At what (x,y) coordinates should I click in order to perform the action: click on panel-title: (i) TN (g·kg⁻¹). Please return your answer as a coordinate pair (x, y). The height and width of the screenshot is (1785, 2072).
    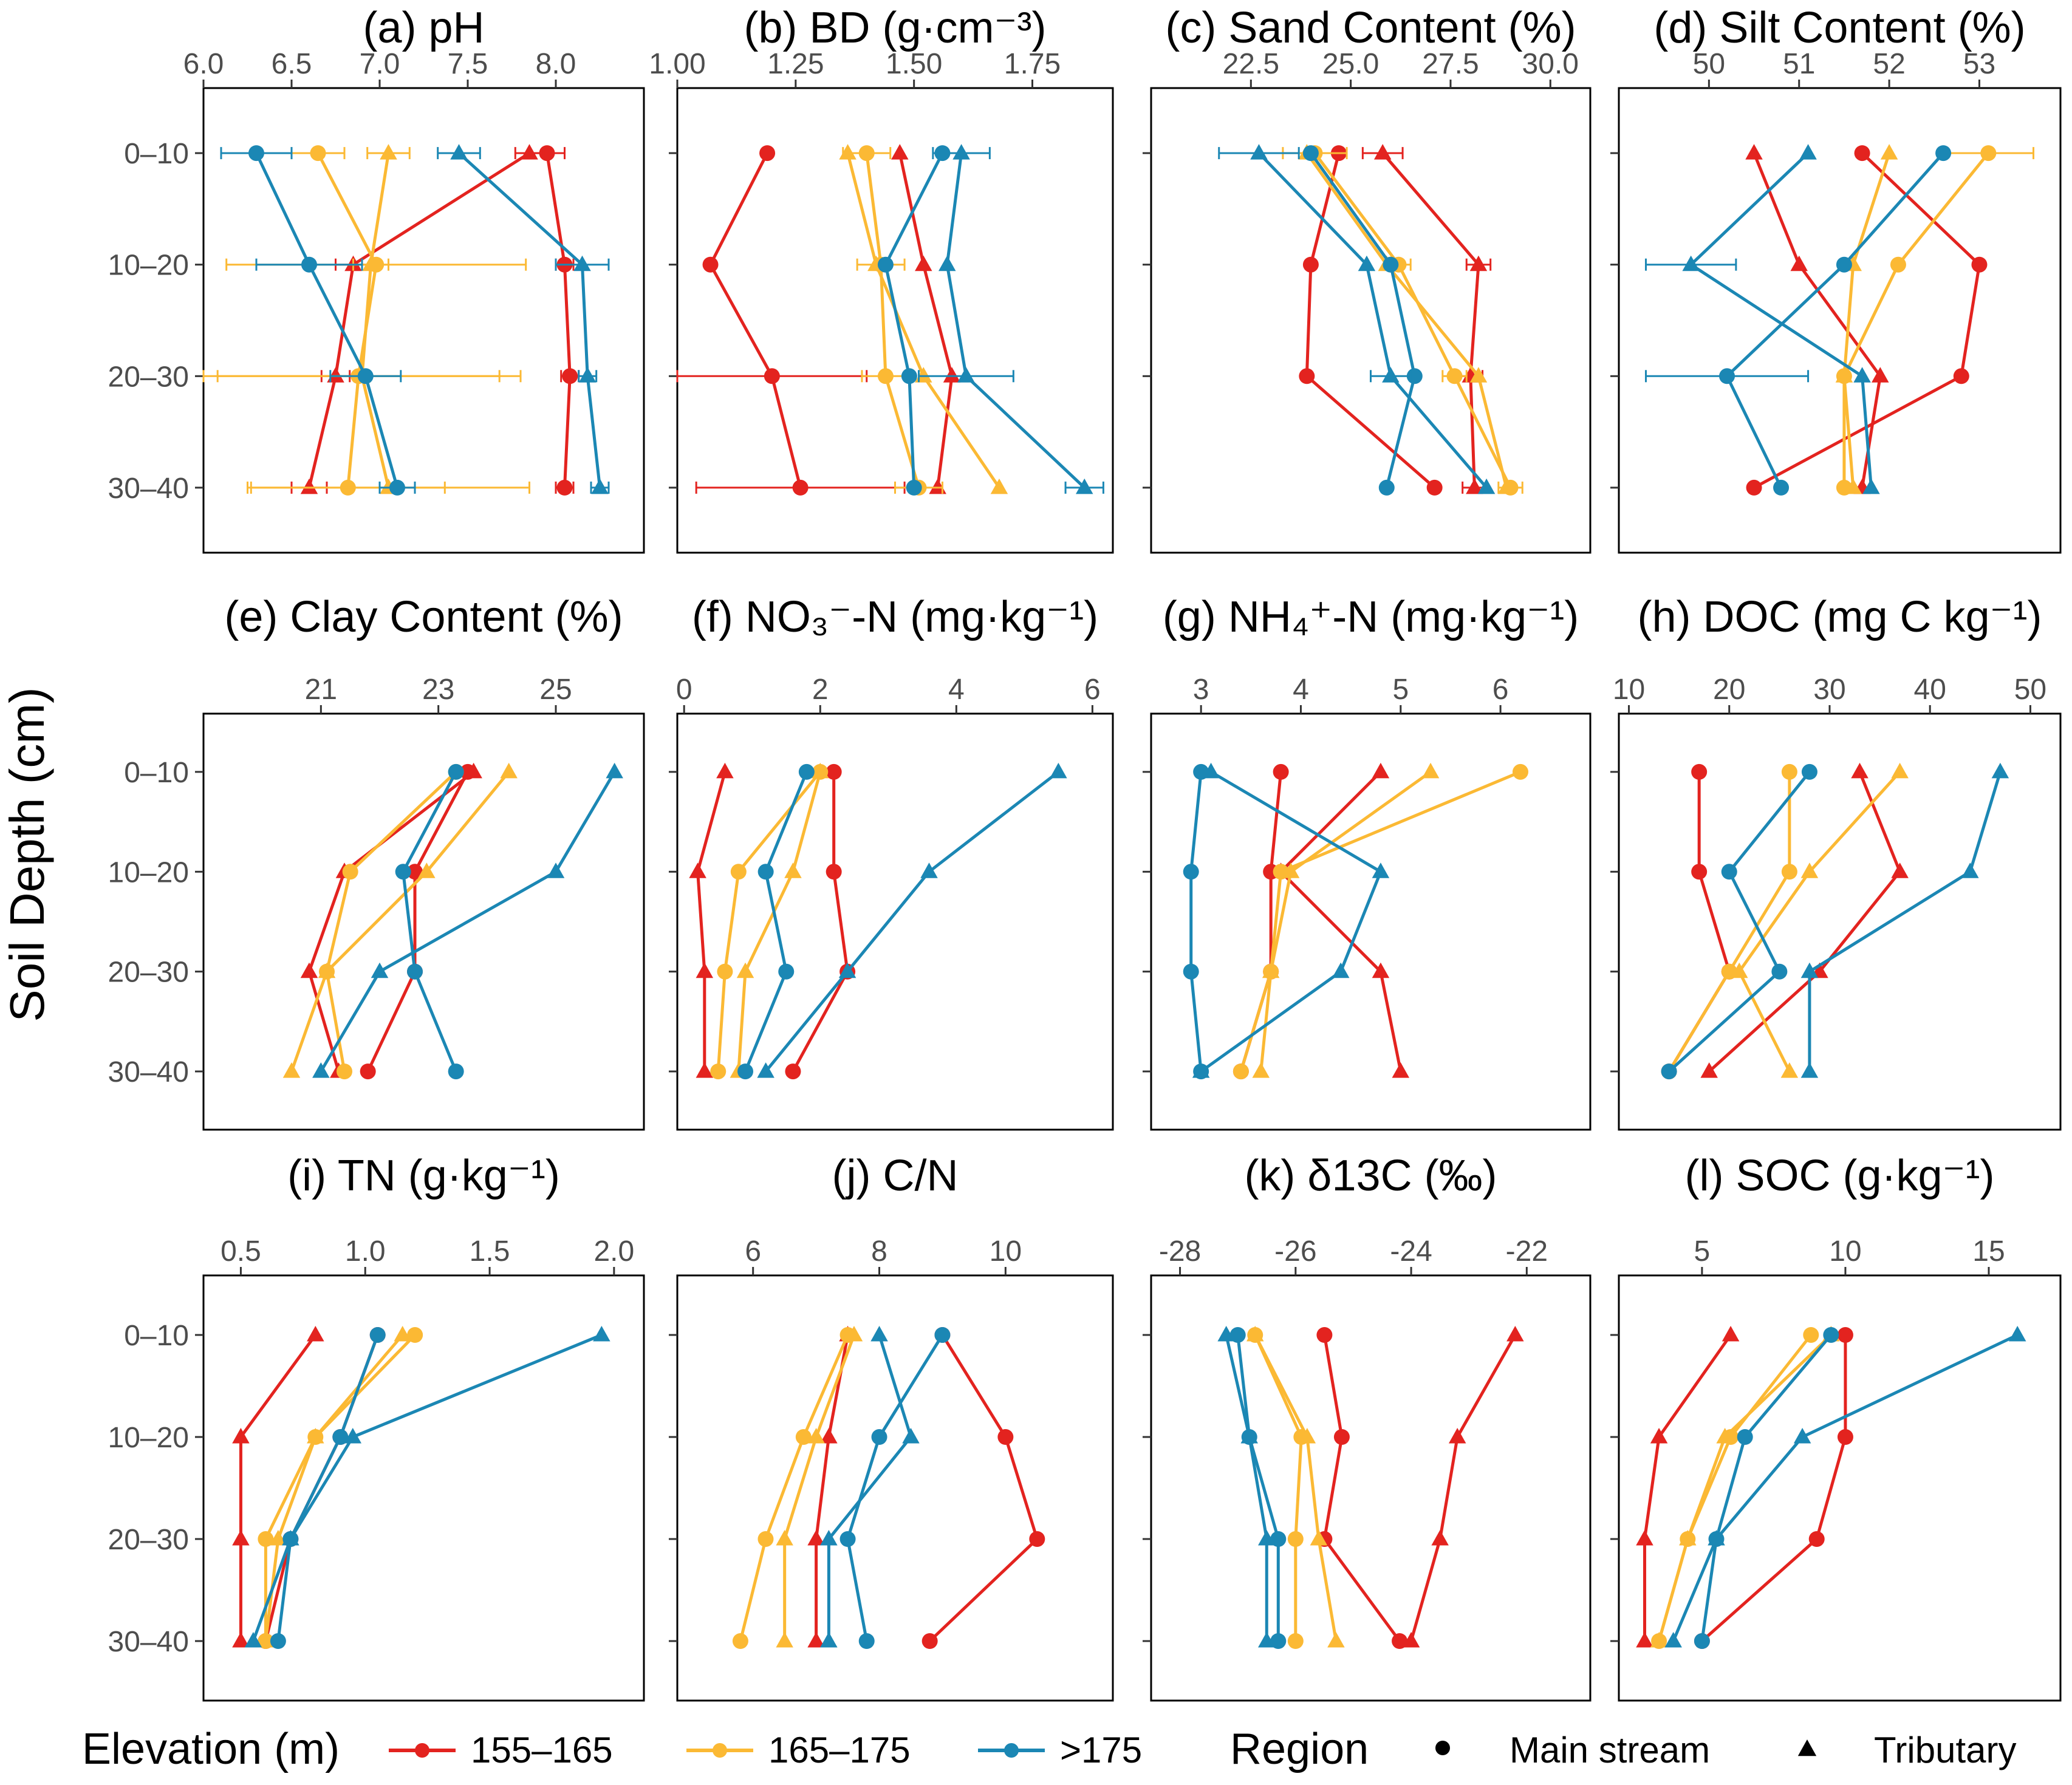
    Looking at the image, I should click on (423, 1176).